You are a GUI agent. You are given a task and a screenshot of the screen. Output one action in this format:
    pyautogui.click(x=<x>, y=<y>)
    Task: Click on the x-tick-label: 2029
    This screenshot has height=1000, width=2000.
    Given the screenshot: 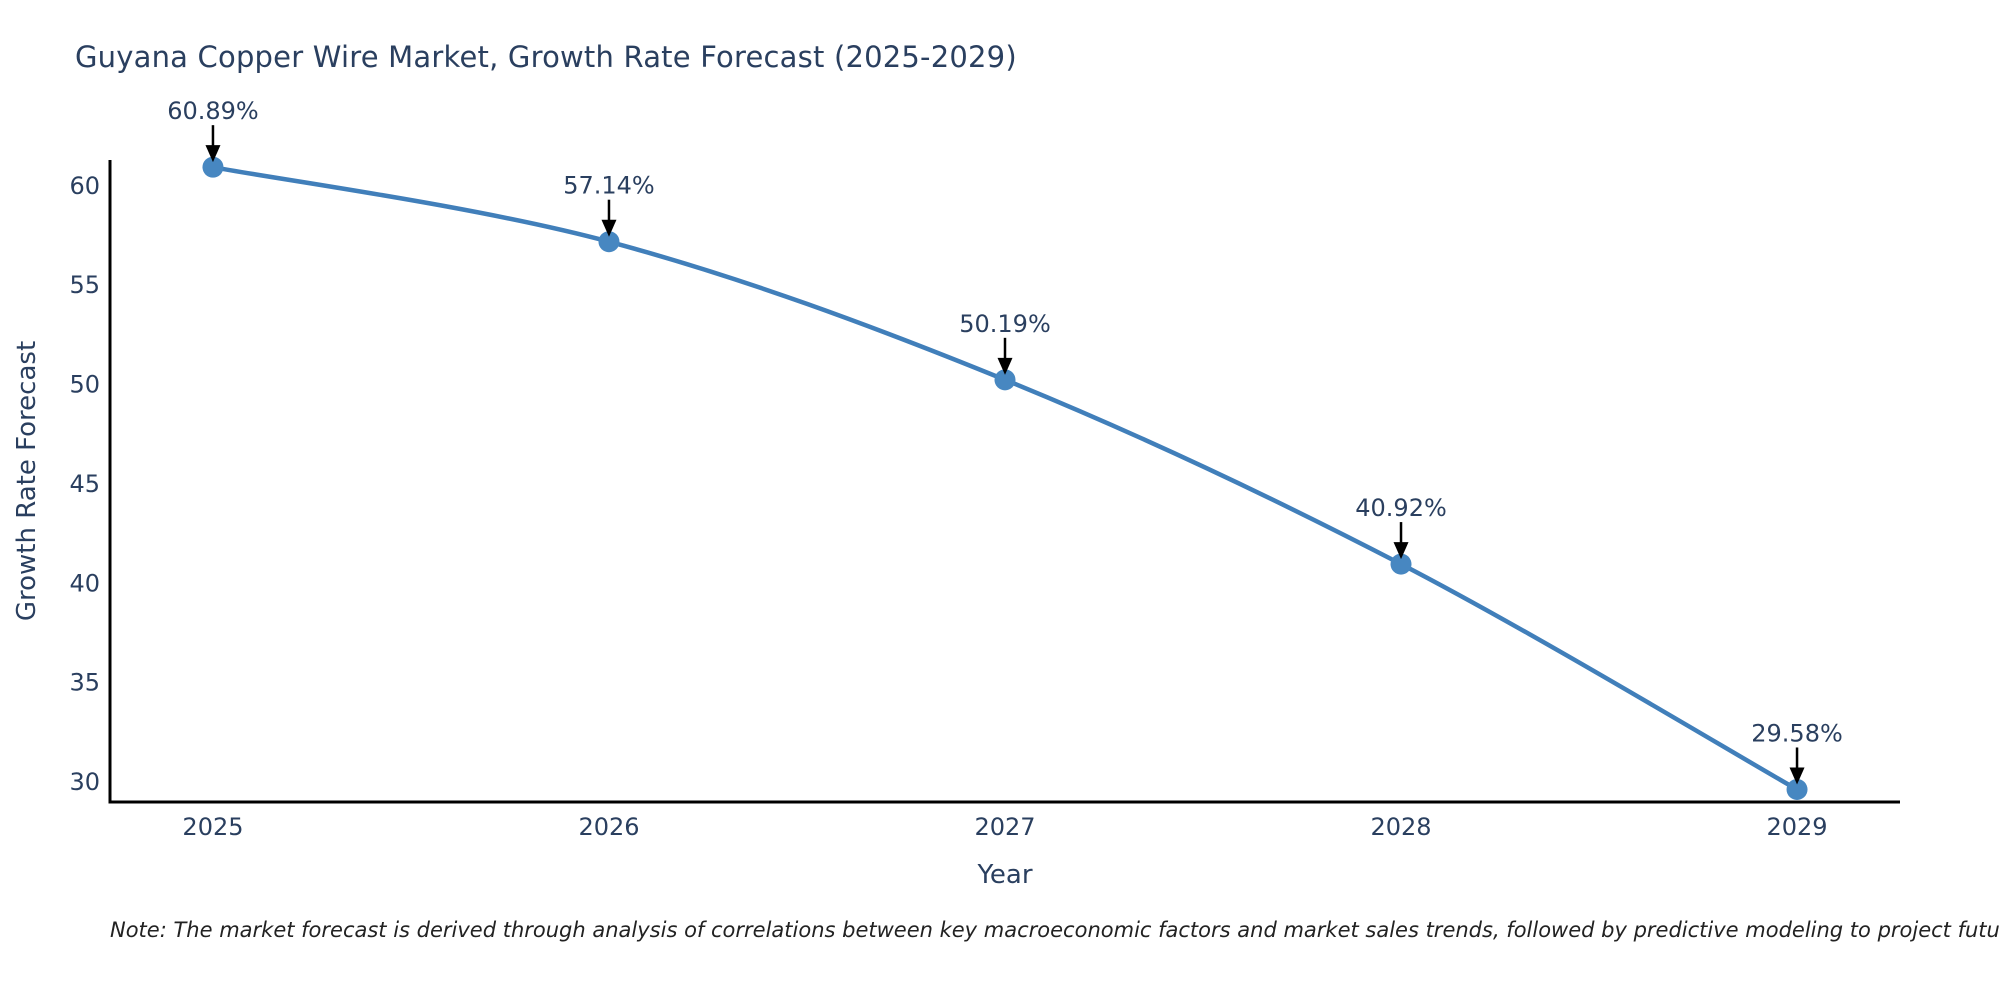 What is the action you would take?
    pyautogui.click(x=1796, y=827)
    